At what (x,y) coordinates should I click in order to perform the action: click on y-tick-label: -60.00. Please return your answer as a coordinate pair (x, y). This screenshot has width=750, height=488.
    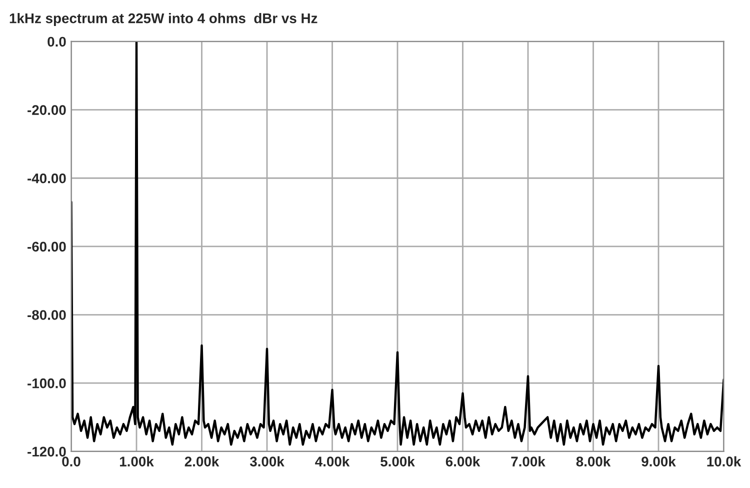
    Looking at the image, I should click on (47, 247).